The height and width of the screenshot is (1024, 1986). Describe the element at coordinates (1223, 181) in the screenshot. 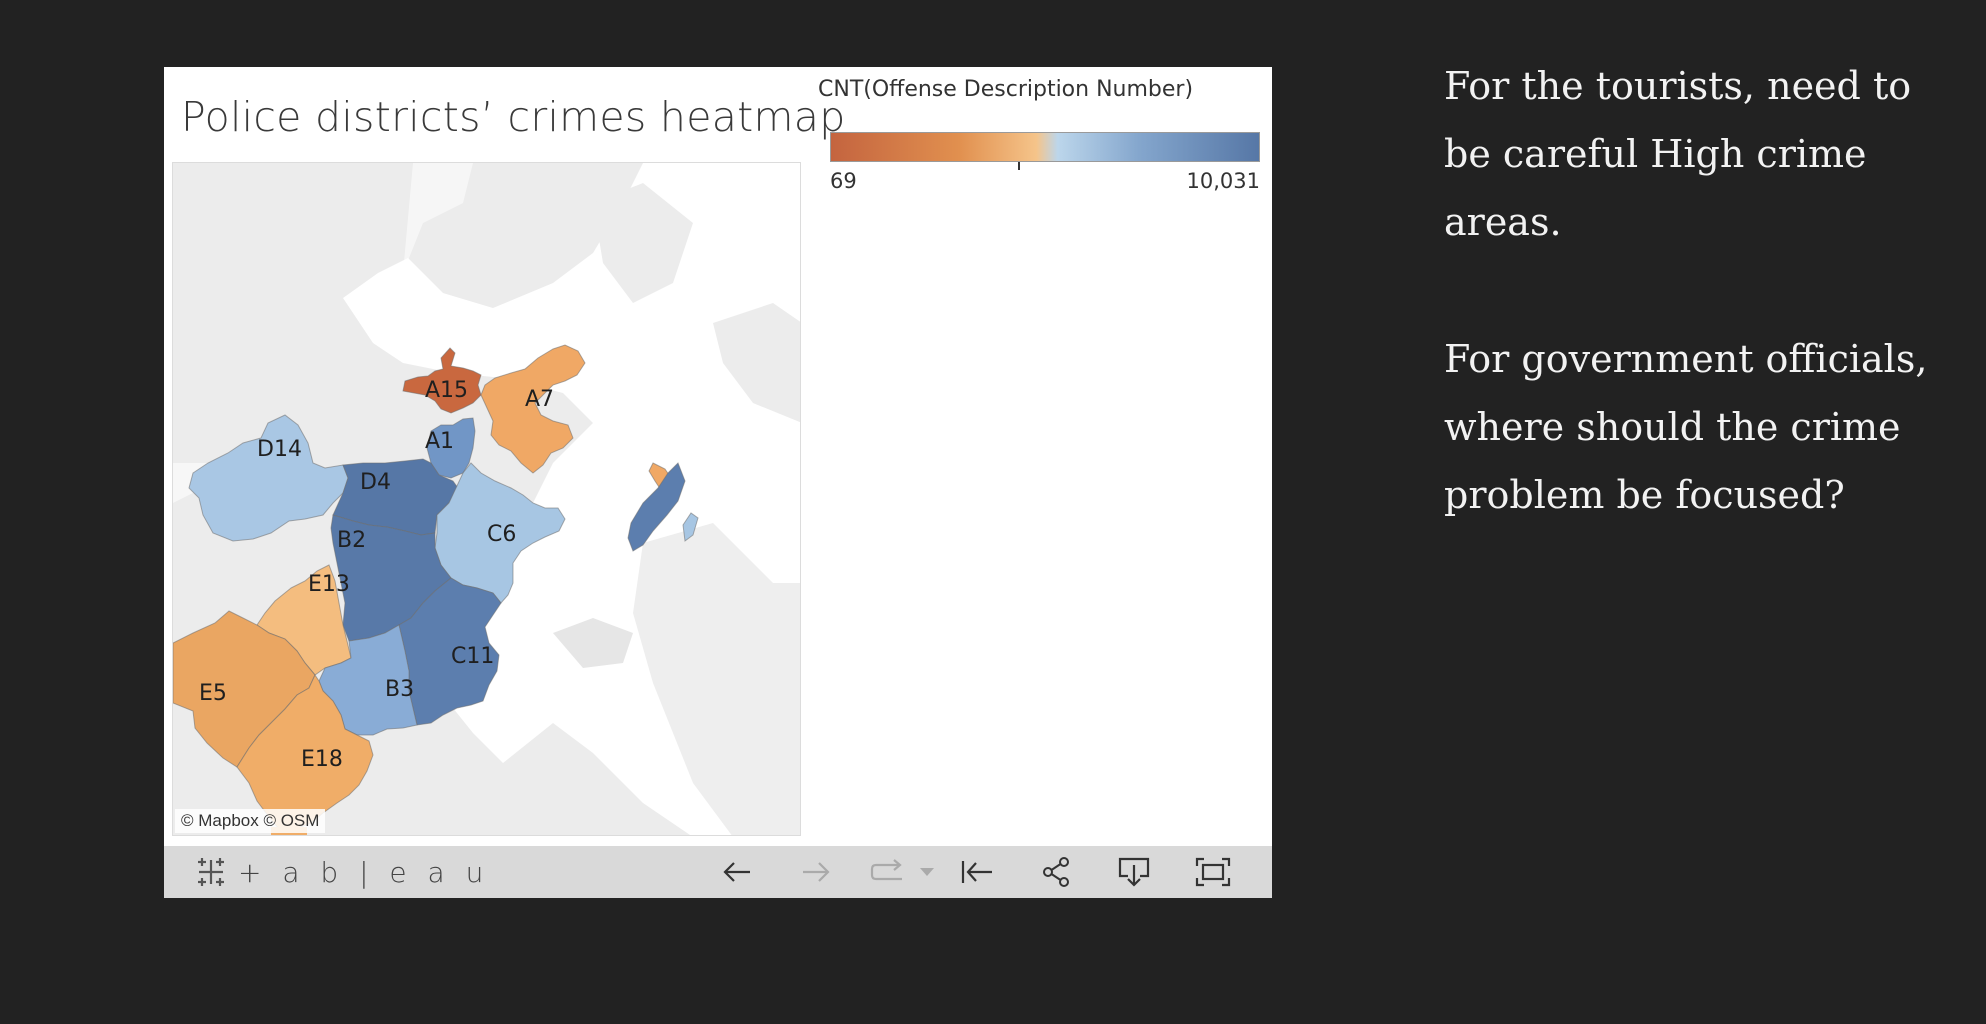

I see `legend-max-label: 10,031` at that location.